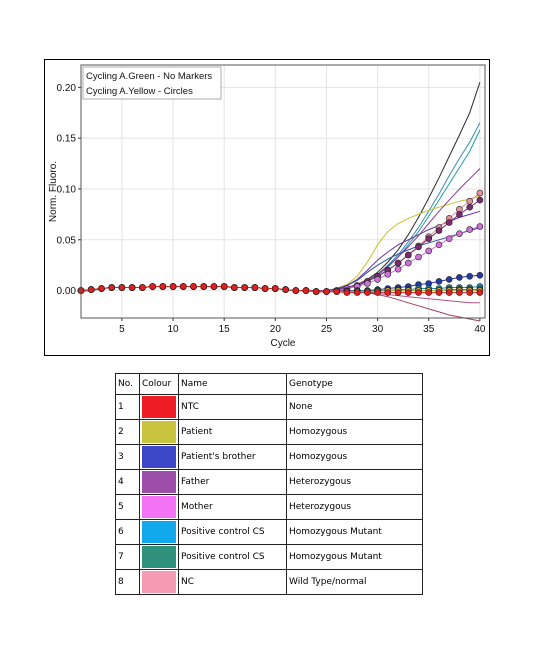 Image resolution: width=550 pixels, height=650 pixels. I want to click on row-number: 5, so click(127, 507).